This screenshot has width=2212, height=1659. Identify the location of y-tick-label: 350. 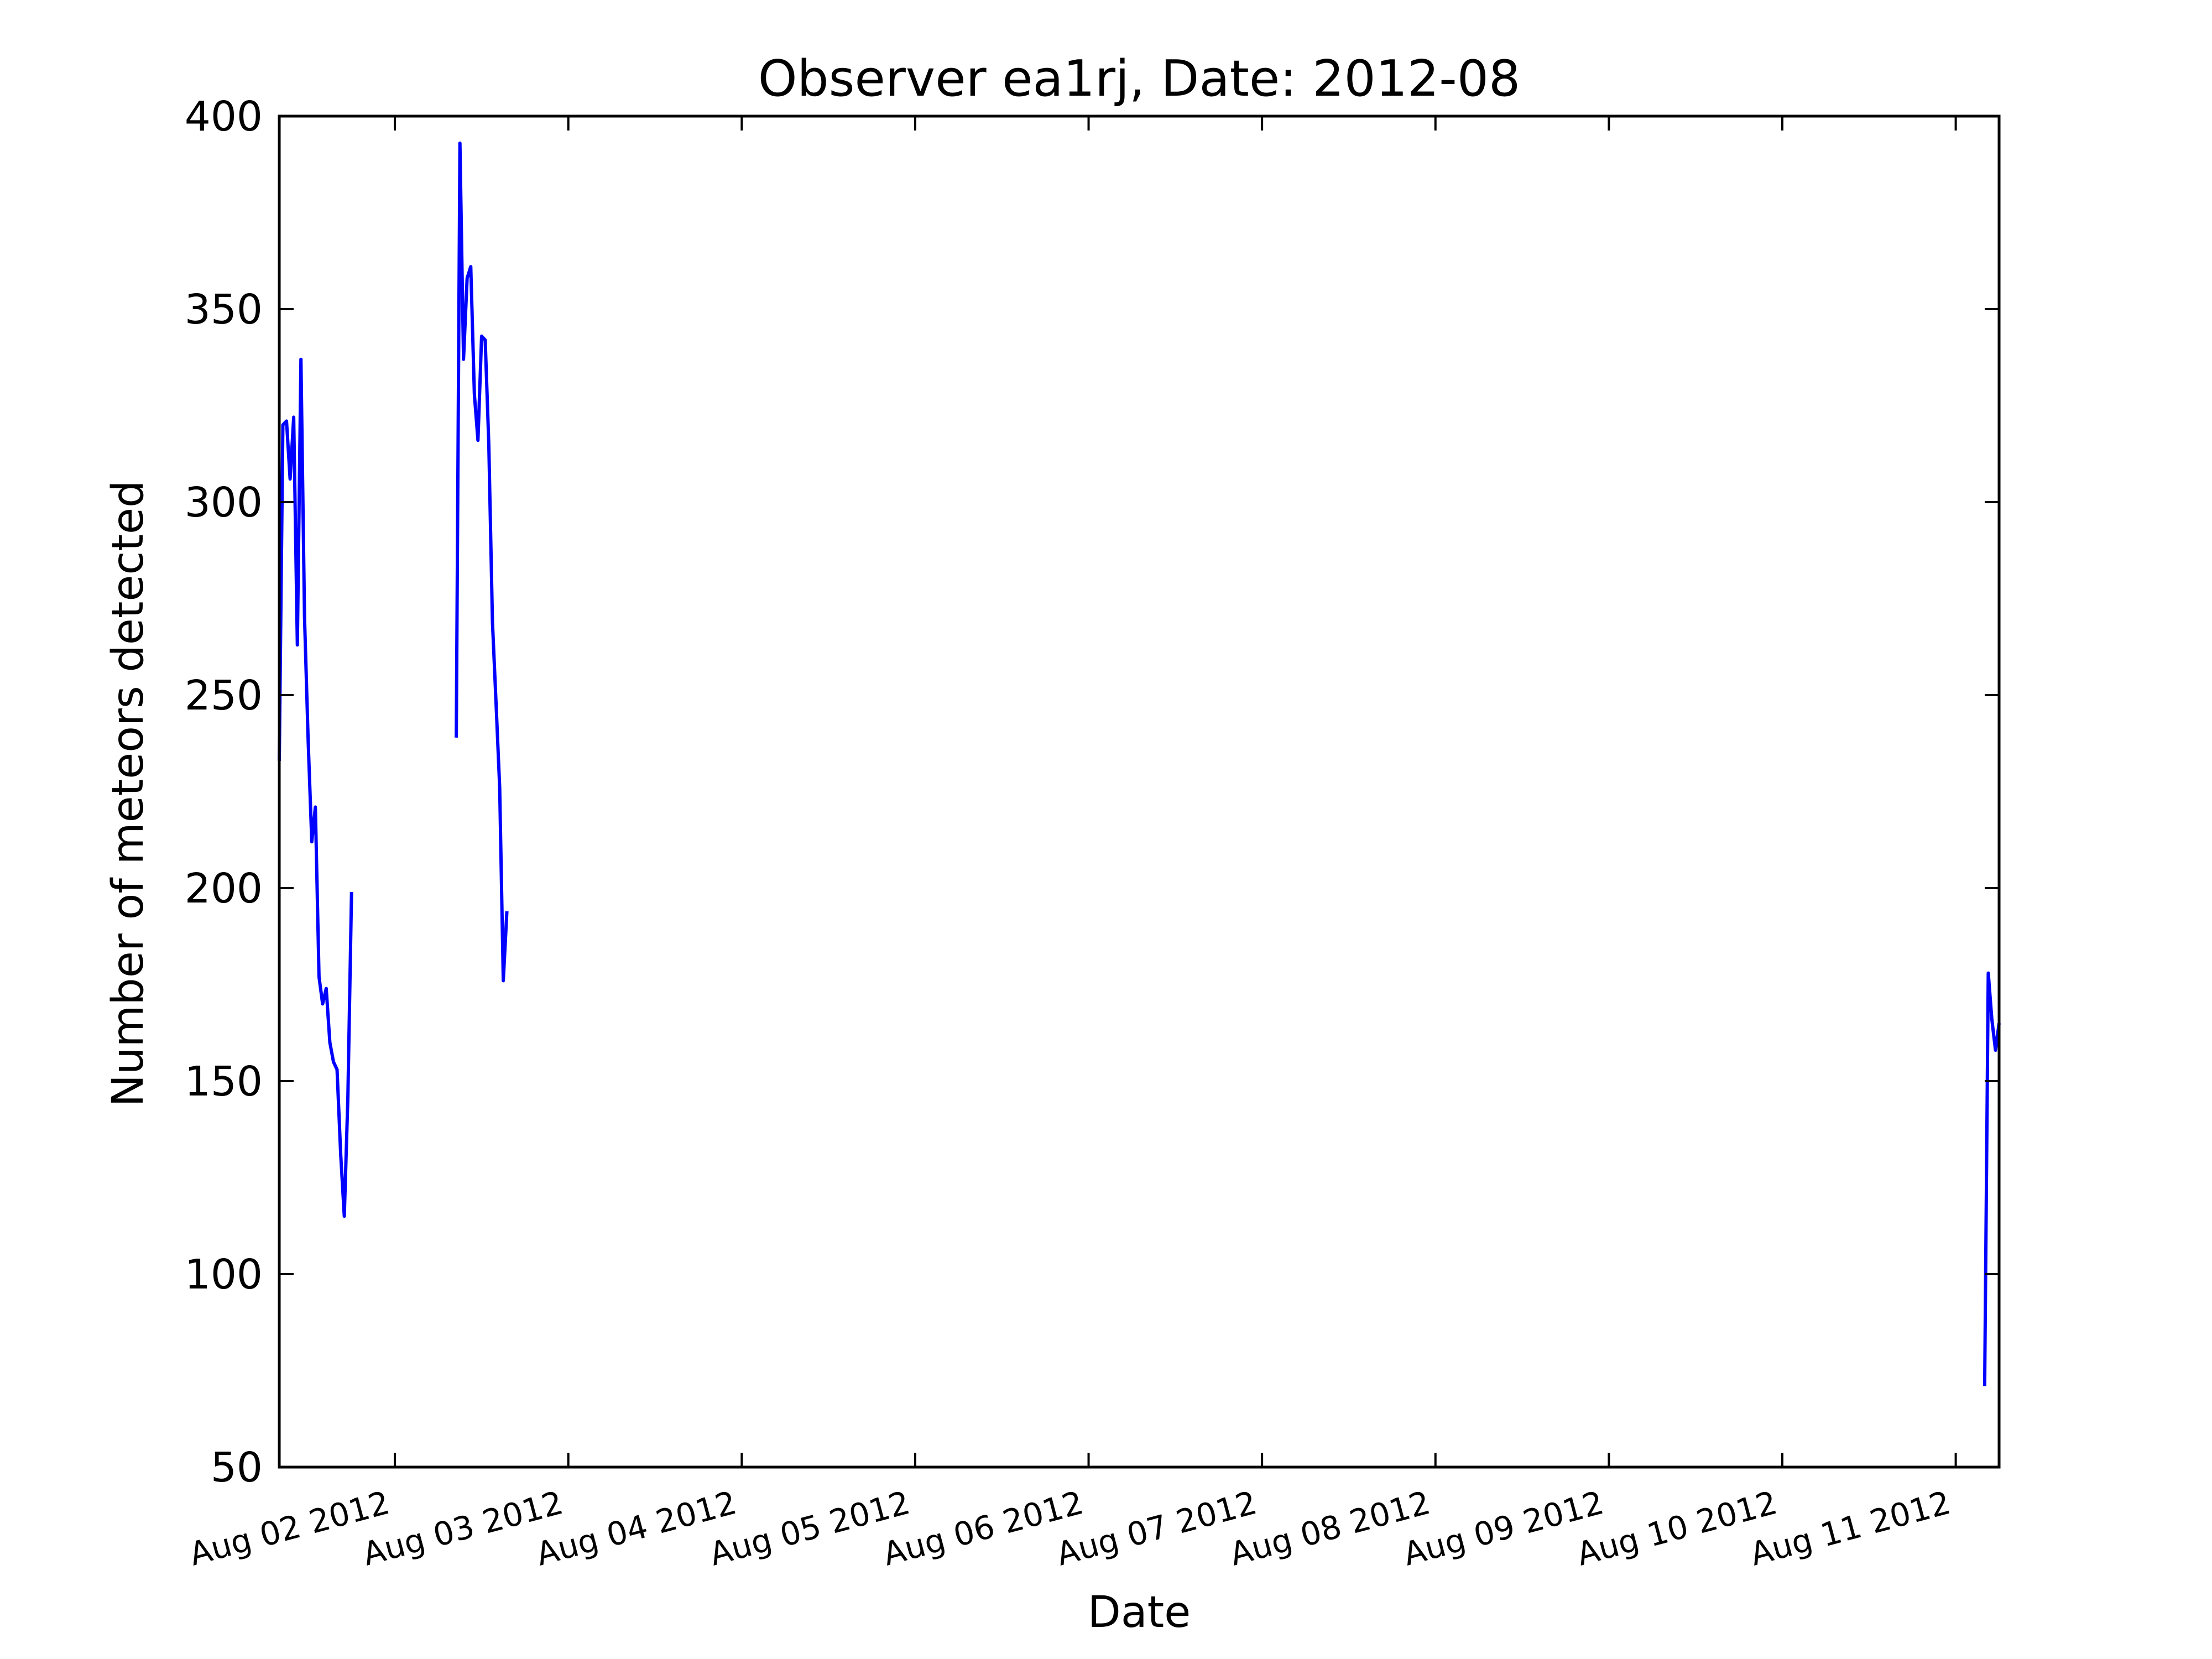
(224, 310).